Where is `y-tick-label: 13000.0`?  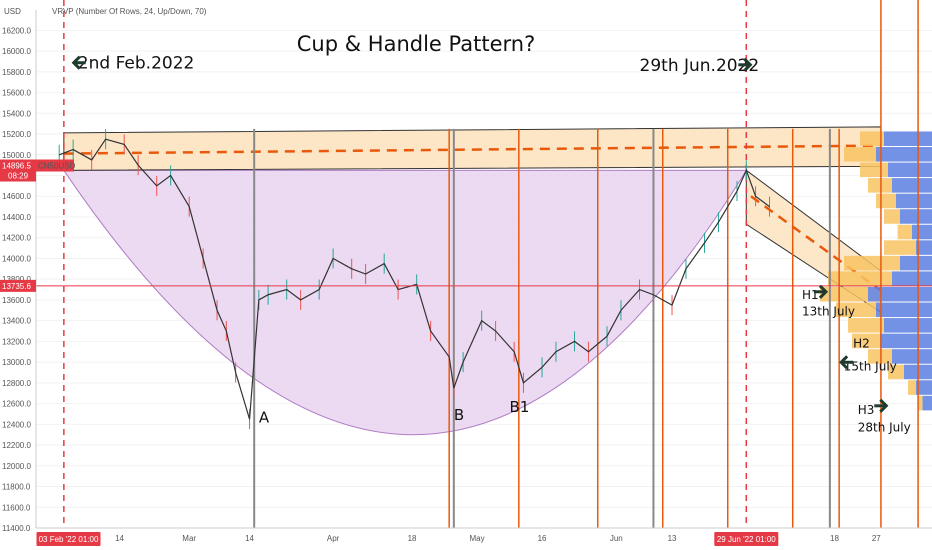
y-tick-label: 13000.0 is located at coordinates (16, 362).